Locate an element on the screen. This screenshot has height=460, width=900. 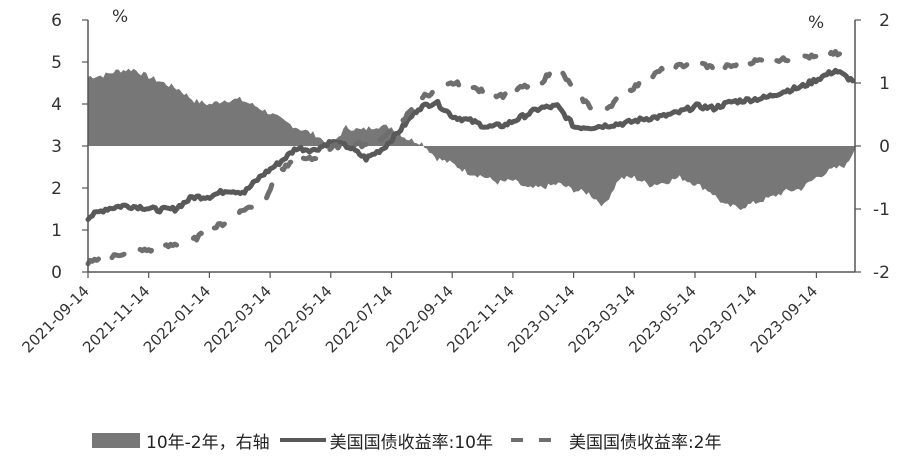
solid-line-swatch-icon is located at coordinates (302, 440).